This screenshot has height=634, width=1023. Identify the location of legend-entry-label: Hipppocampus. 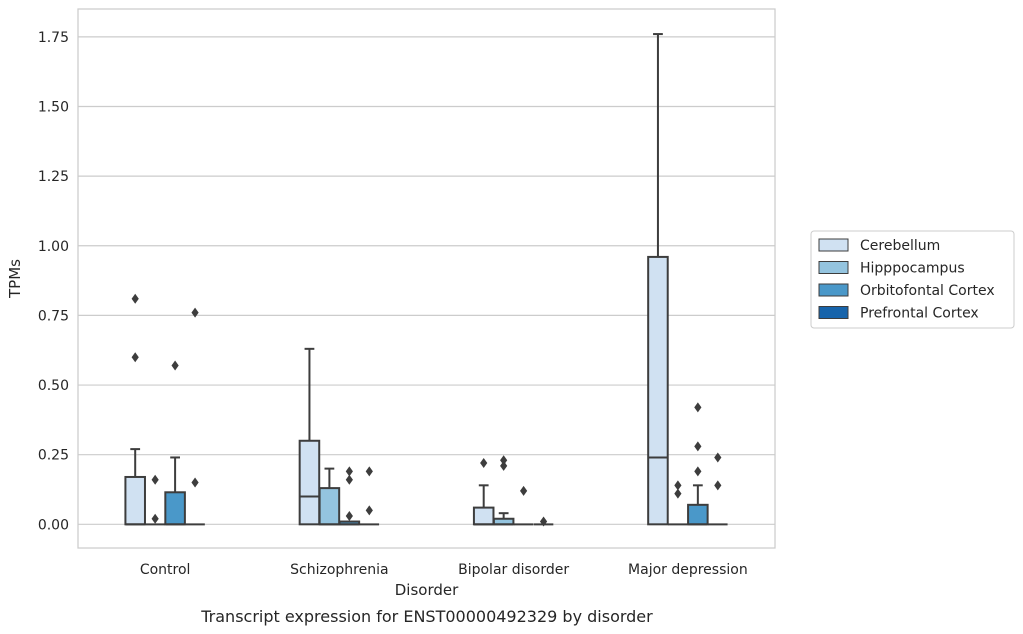
(912, 269).